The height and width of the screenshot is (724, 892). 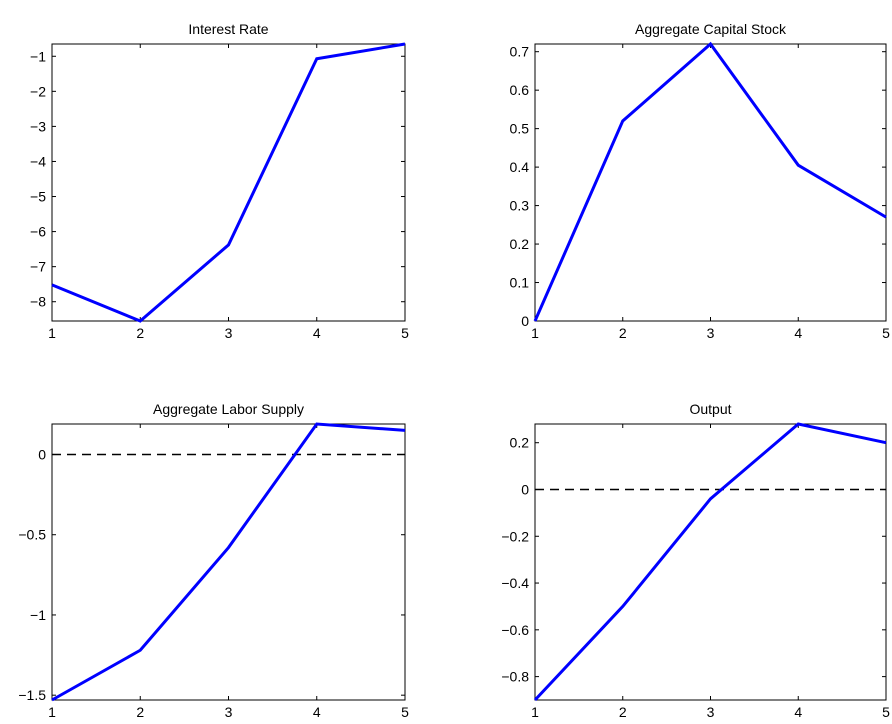 I want to click on interest-rate-xtick-label: 5, so click(x=405, y=333).